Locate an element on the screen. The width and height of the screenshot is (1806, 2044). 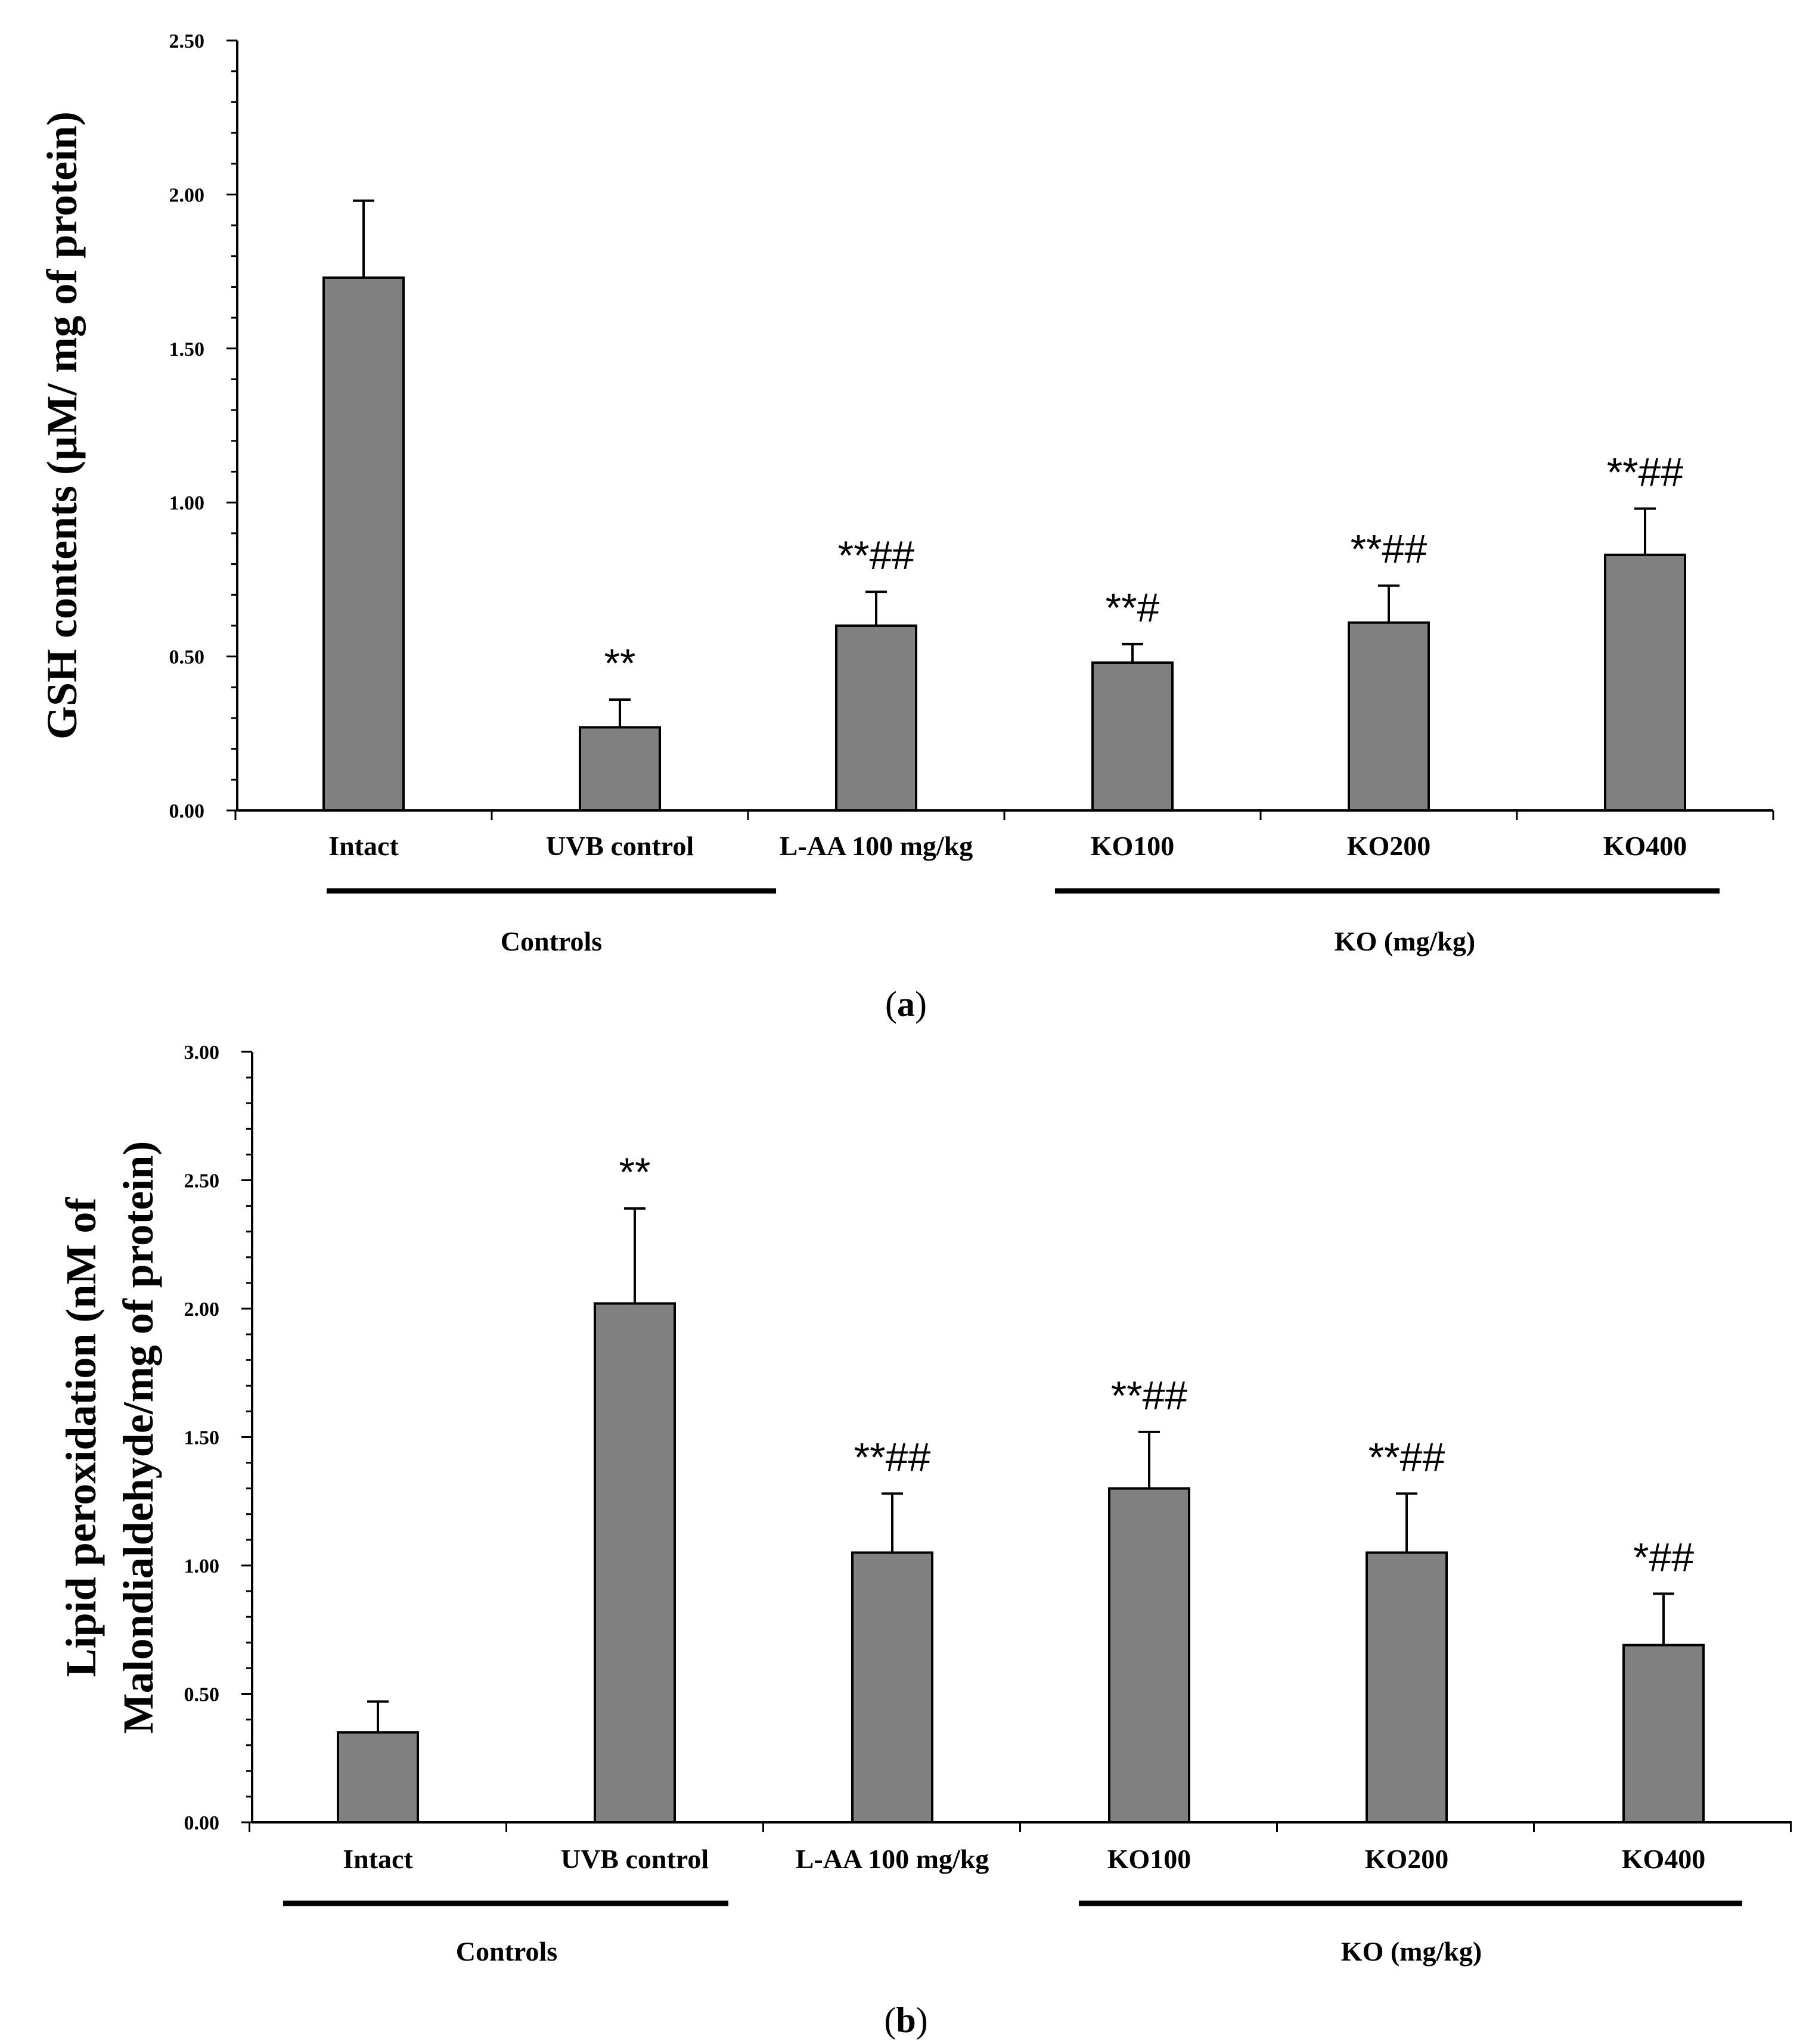
panel-a-y-axis-title-line: GSH contents (µM/ mg of protein) is located at coordinates (62, 425).